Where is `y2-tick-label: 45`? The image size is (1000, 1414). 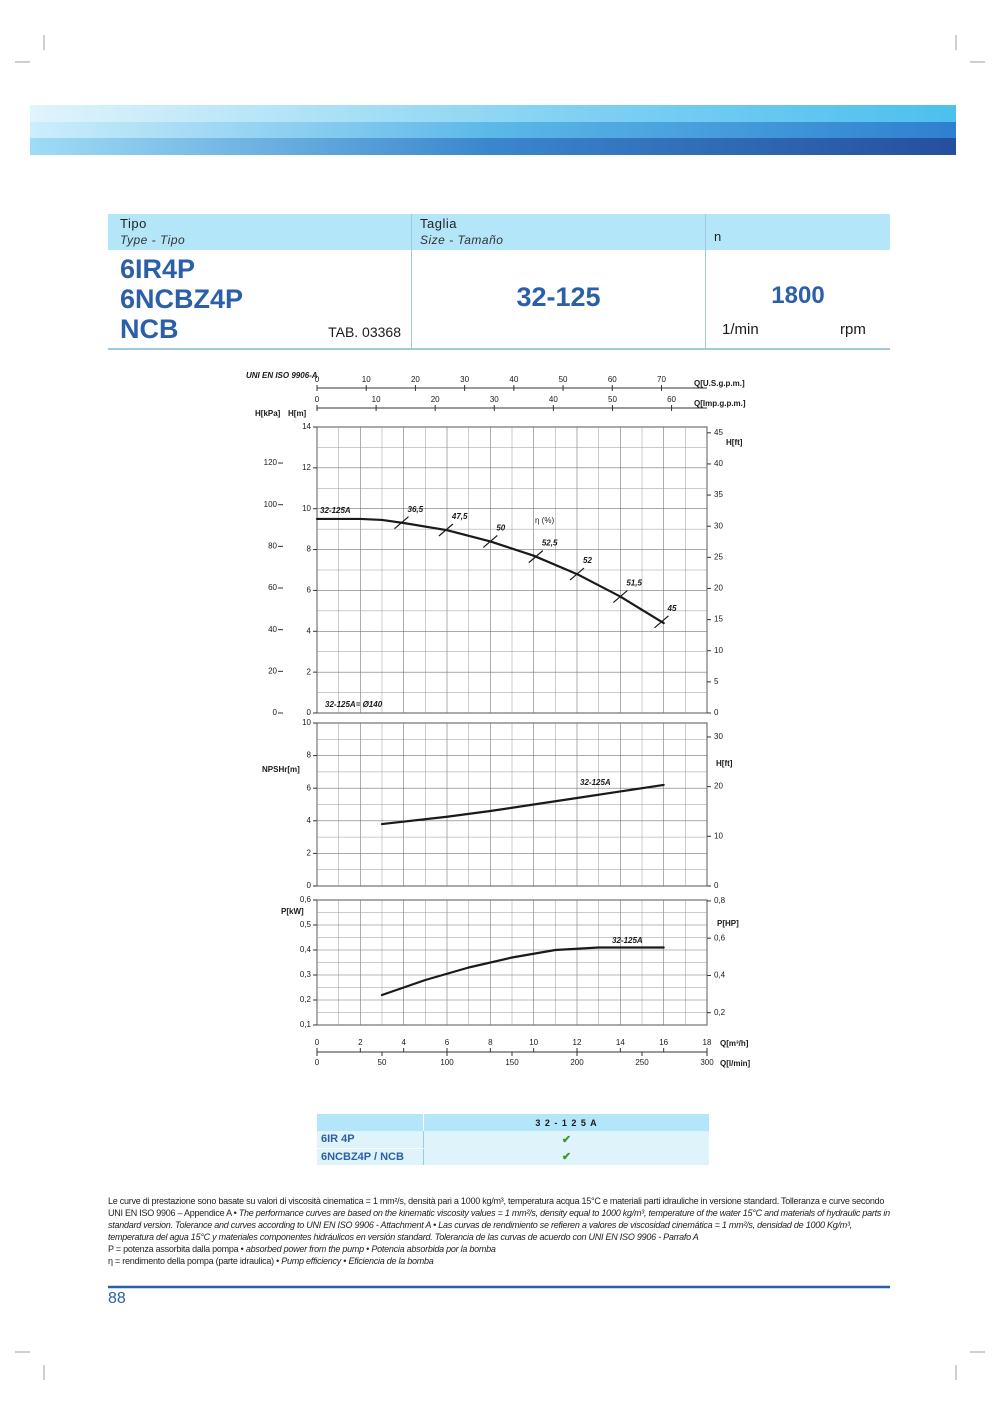 y2-tick-label: 45 is located at coordinates (718, 432).